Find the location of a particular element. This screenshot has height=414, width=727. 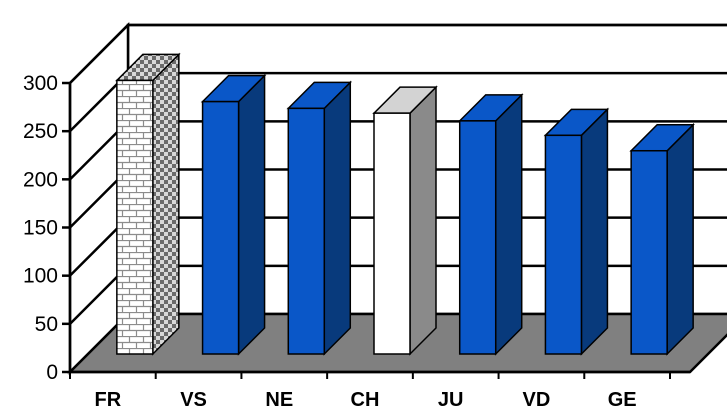

y-tick-label: 150 is located at coordinates (40, 228).